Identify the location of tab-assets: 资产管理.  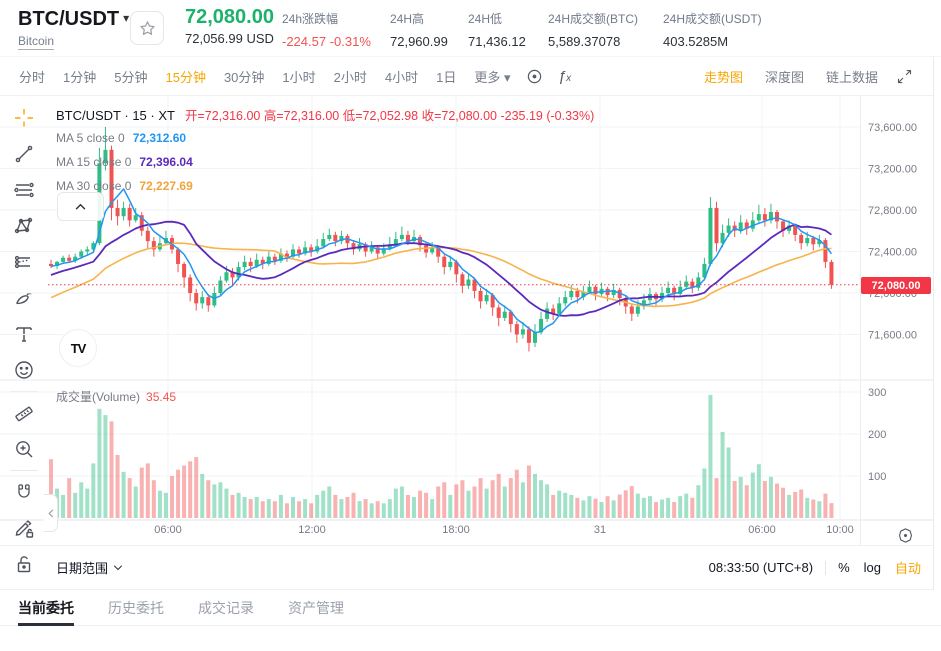
(316, 607).